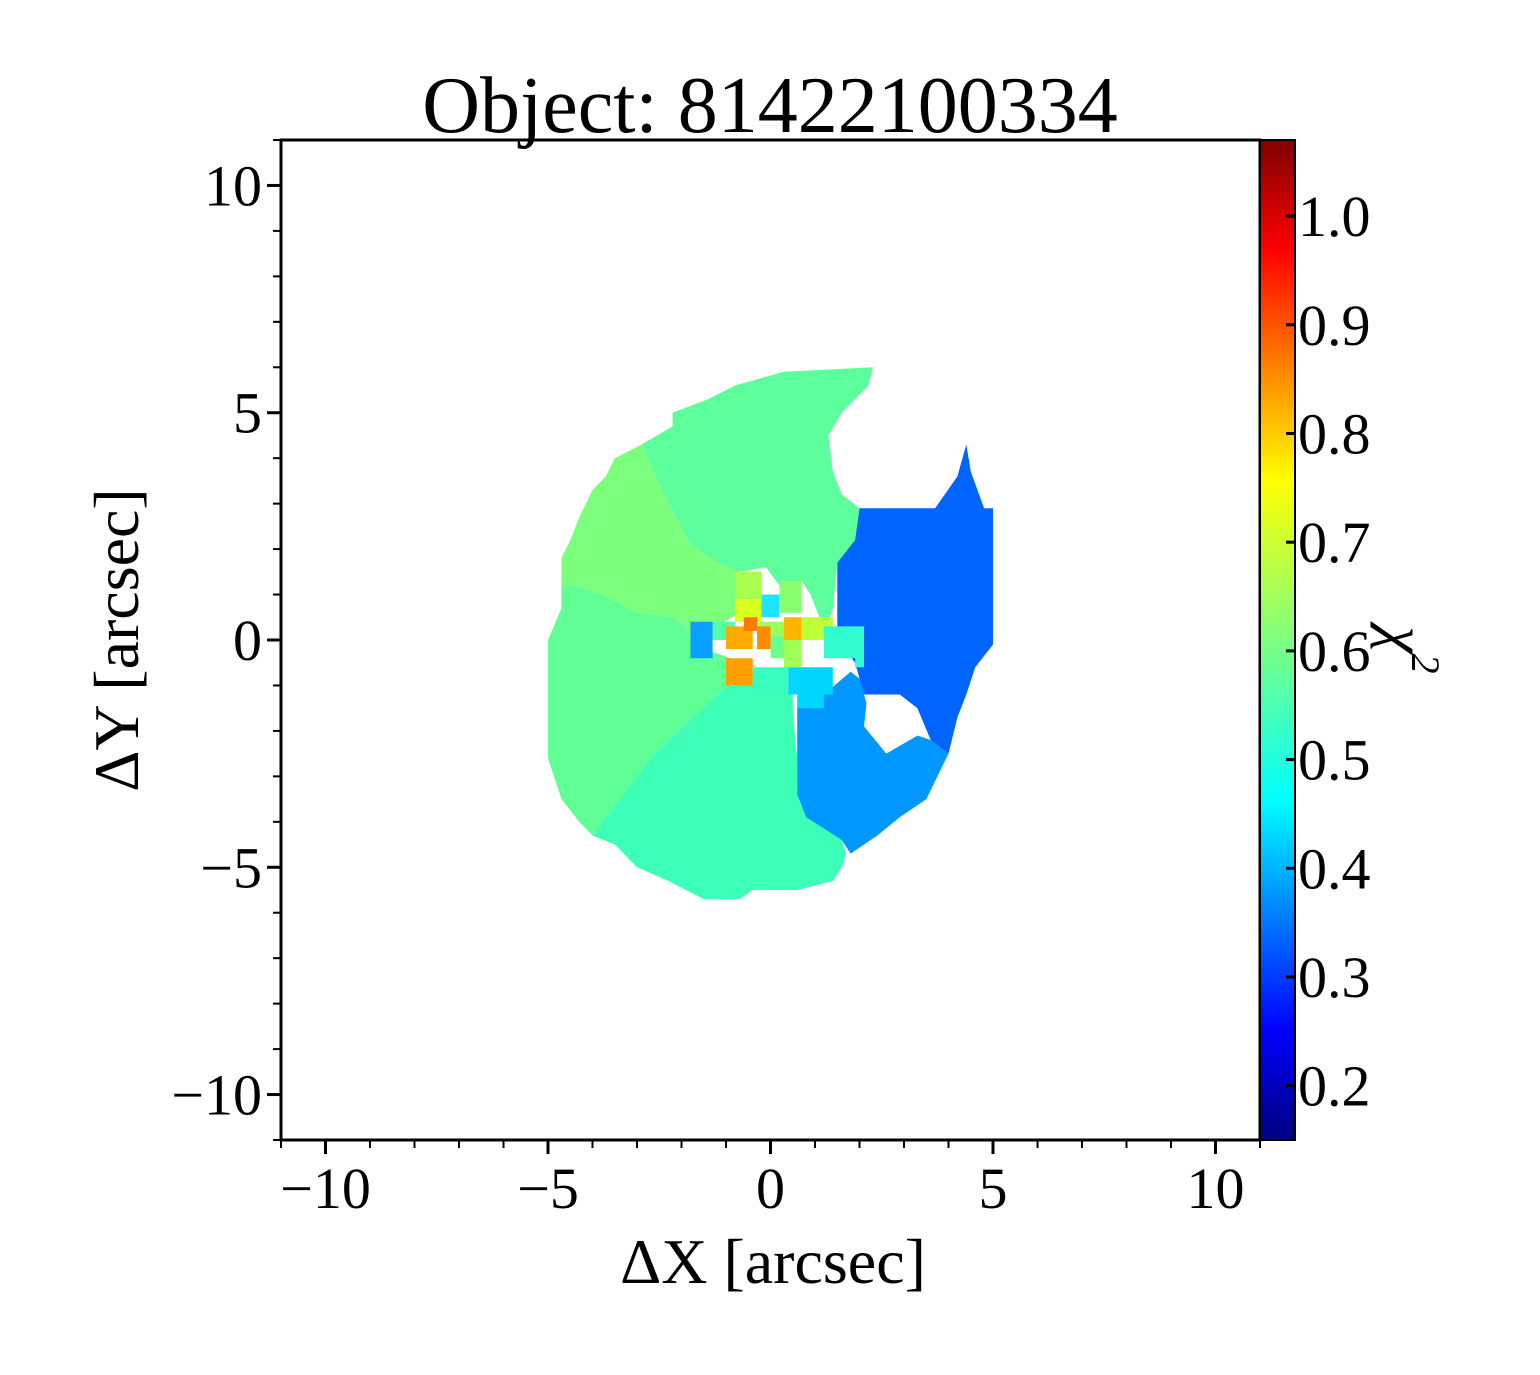 This screenshot has height=1375, width=1540. I want to click on x-tick-label: 5, so click(993, 1188).